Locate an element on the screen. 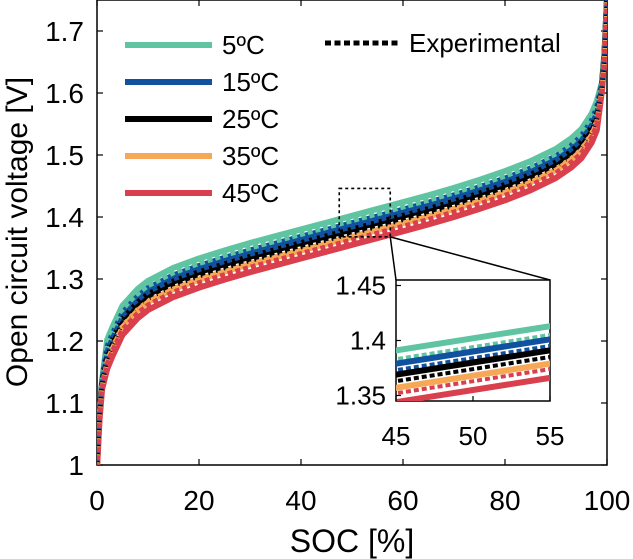 The image size is (633, 559). y-tick-label: 1.4 is located at coordinates (64, 217).